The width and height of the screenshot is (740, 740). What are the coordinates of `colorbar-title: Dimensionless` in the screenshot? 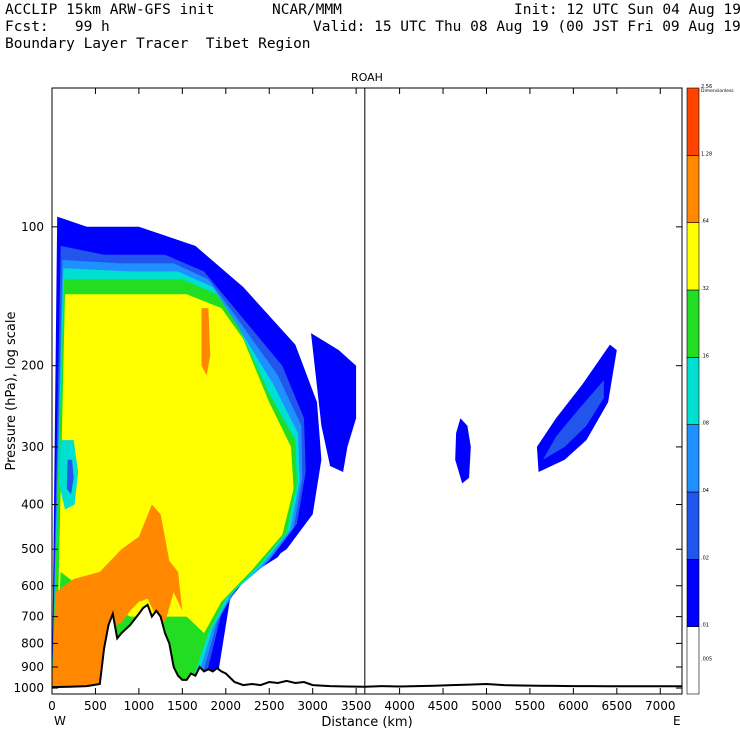 It's located at (717, 91).